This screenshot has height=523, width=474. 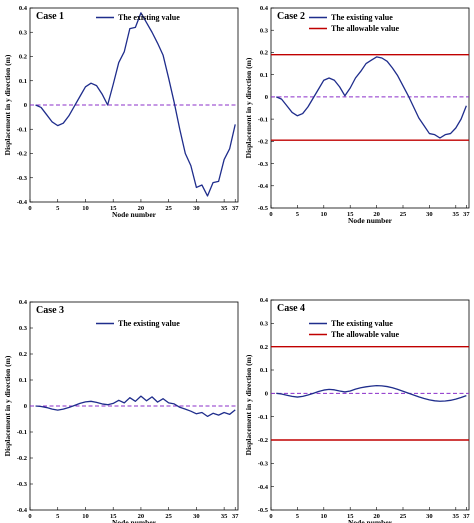 I want to click on case-title: Case 1, so click(x=50, y=16).